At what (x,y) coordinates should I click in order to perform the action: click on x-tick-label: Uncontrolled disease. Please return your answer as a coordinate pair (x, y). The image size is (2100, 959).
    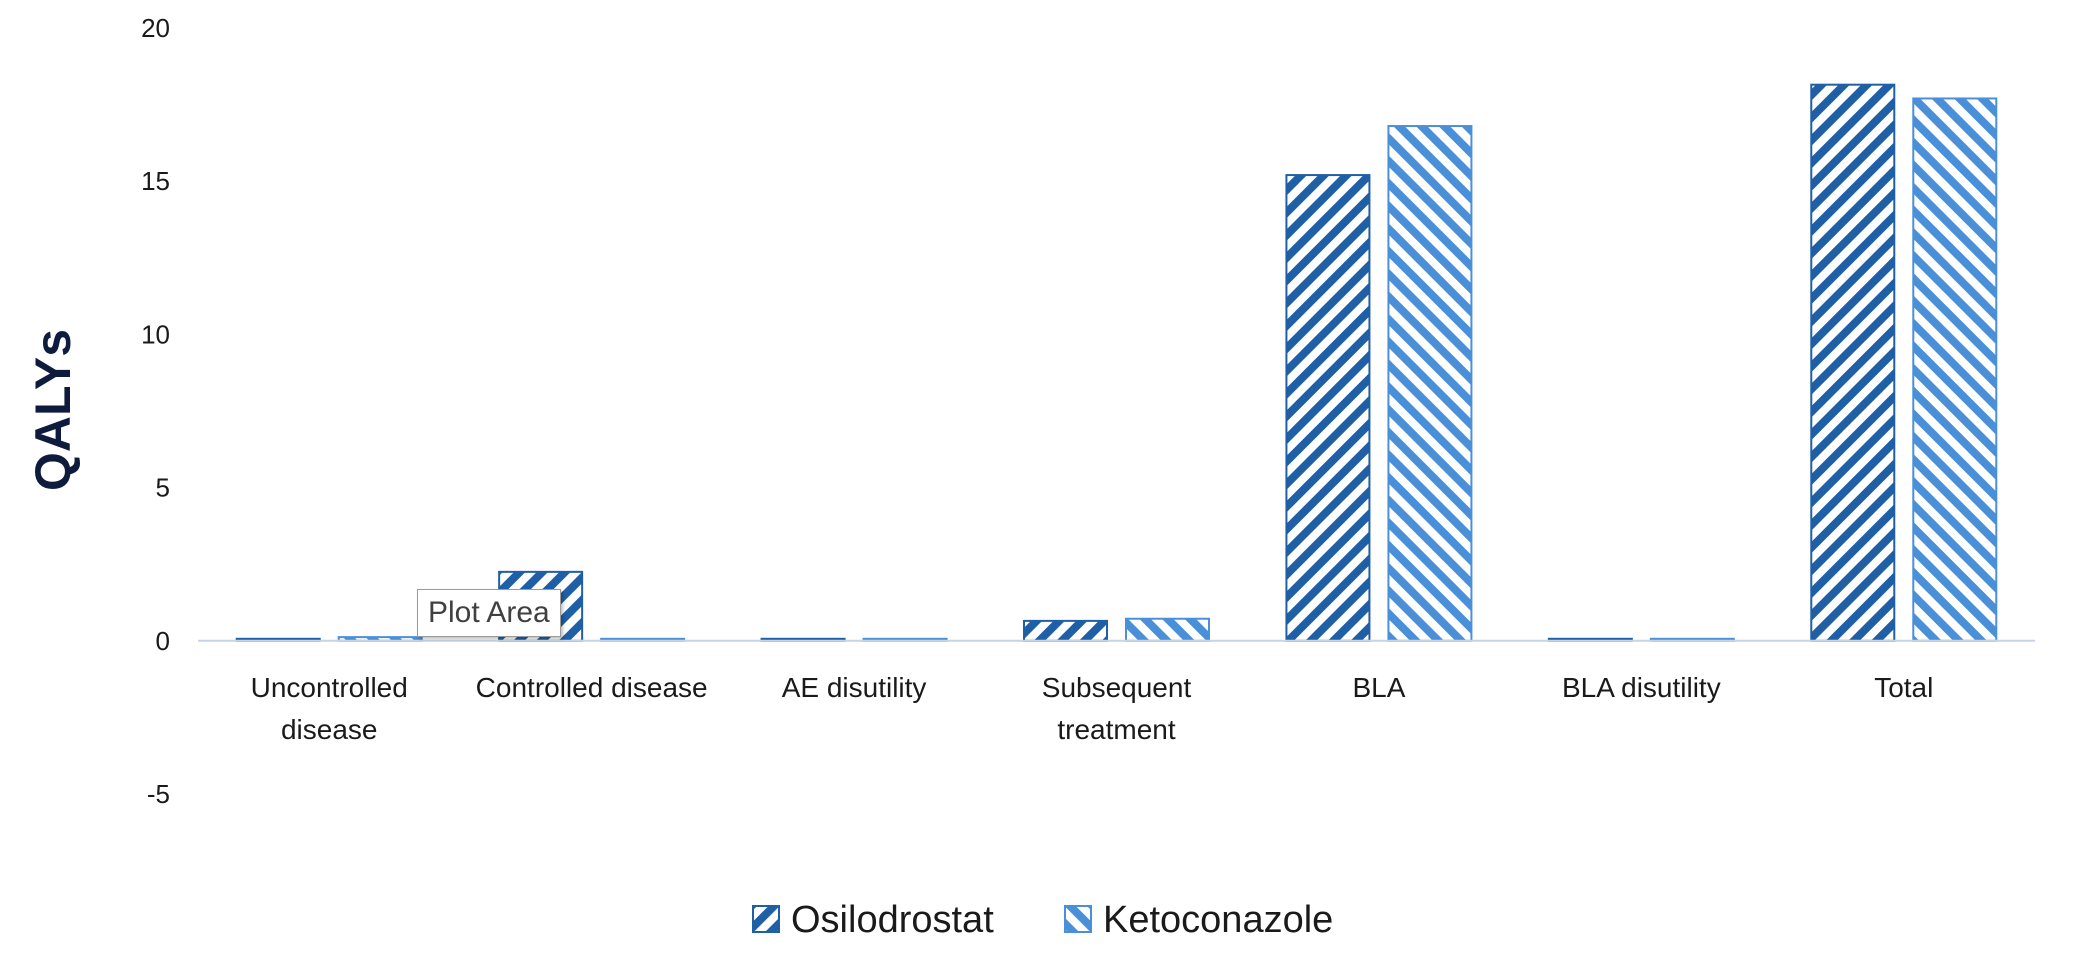
    Looking at the image, I should click on (329, 708).